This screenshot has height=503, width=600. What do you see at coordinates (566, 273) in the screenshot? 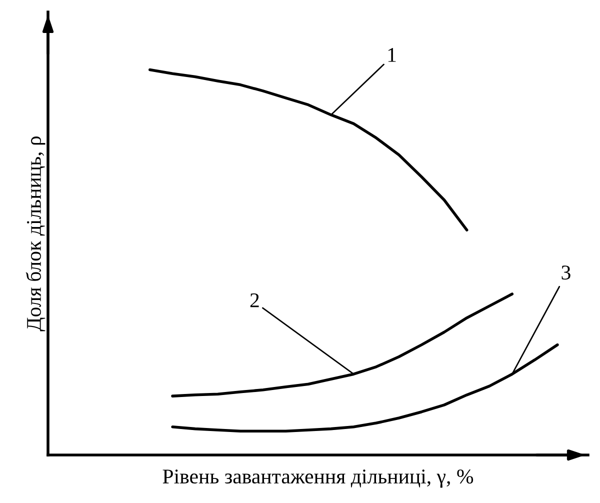
I see `annotation: 3` at bounding box center [566, 273].